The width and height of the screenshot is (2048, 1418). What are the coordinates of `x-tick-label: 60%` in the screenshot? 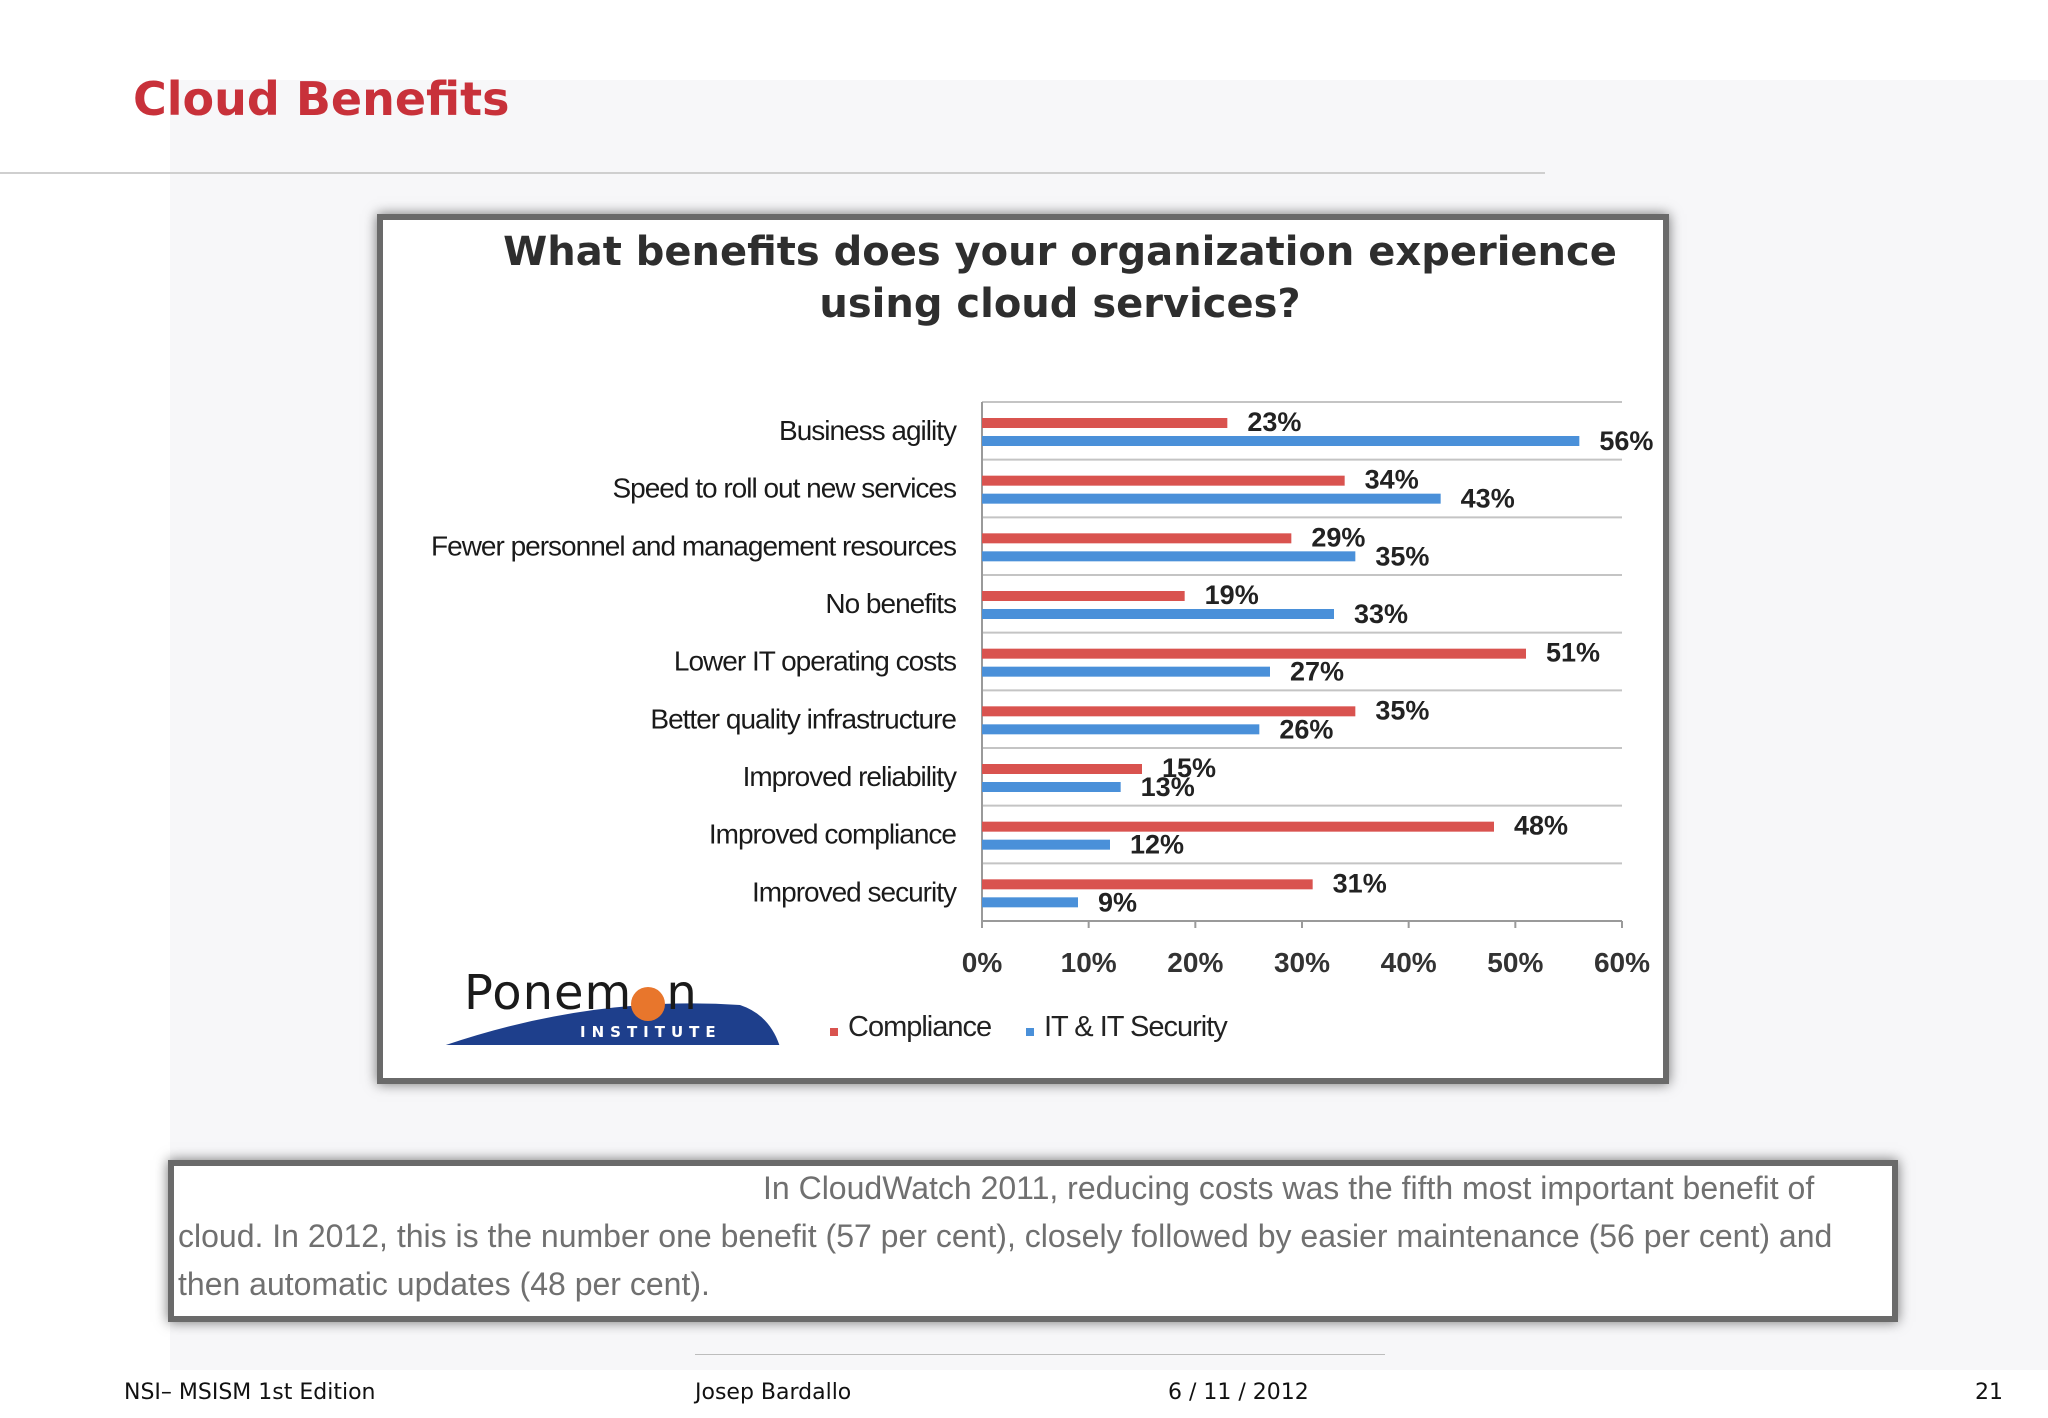 It's located at (1622, 962).